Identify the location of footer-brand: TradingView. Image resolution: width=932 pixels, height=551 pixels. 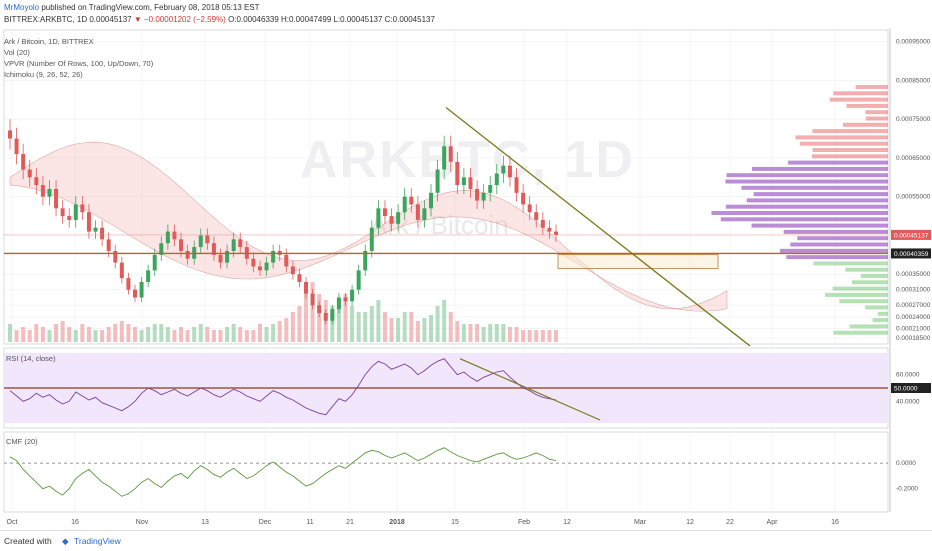
(97, 541).